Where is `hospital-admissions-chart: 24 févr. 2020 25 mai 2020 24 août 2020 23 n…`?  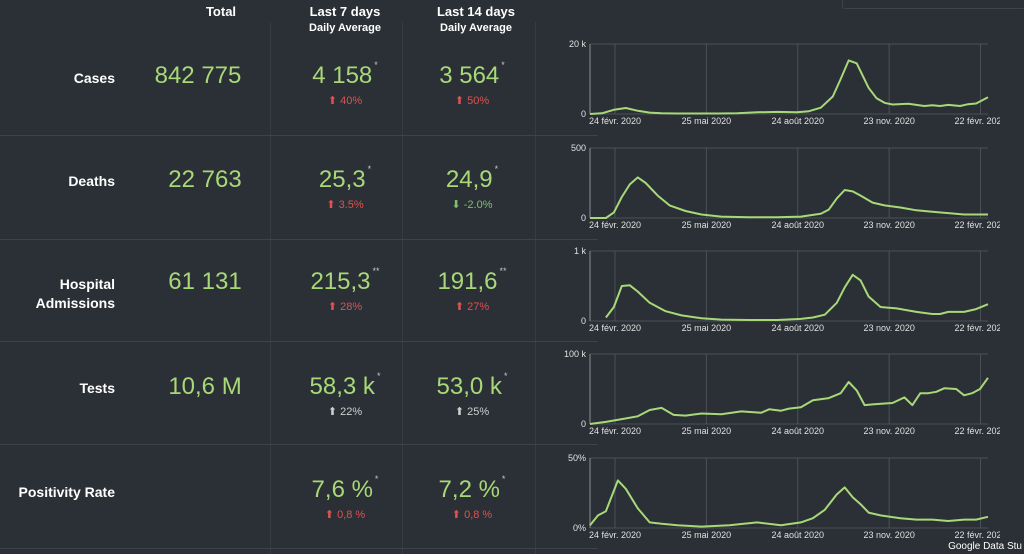
hospital-admissions-chart: 24 févr. 2020 25 mai 2020 24 août 2020 23 n… is located at coordinates (770, 291).